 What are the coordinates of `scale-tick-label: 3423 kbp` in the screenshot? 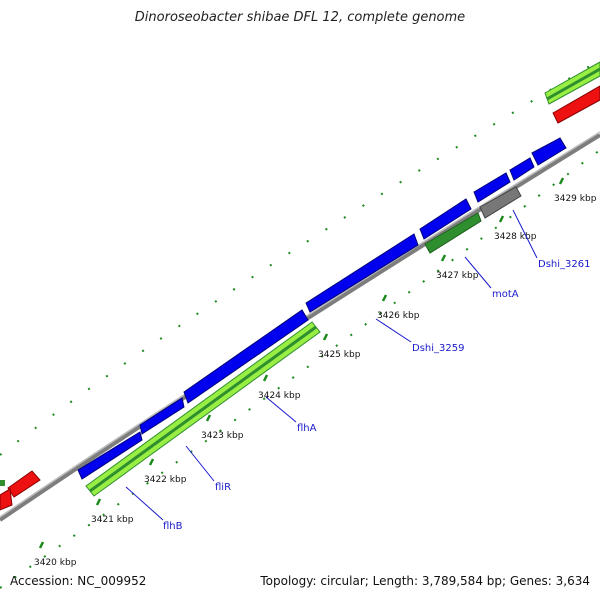 It's located at (222, 436).